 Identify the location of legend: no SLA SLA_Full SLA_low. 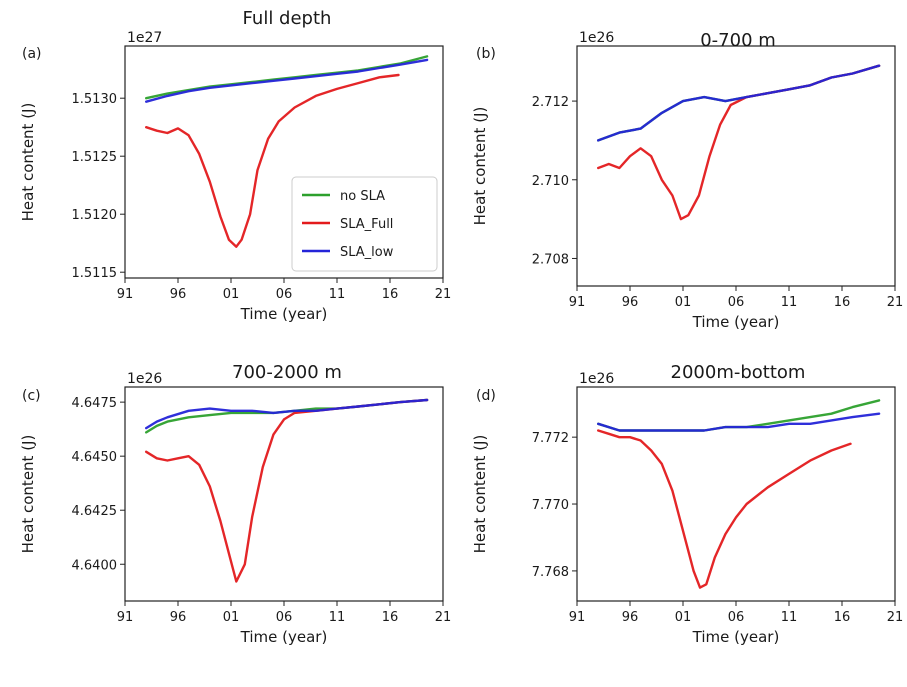
(364, 224).